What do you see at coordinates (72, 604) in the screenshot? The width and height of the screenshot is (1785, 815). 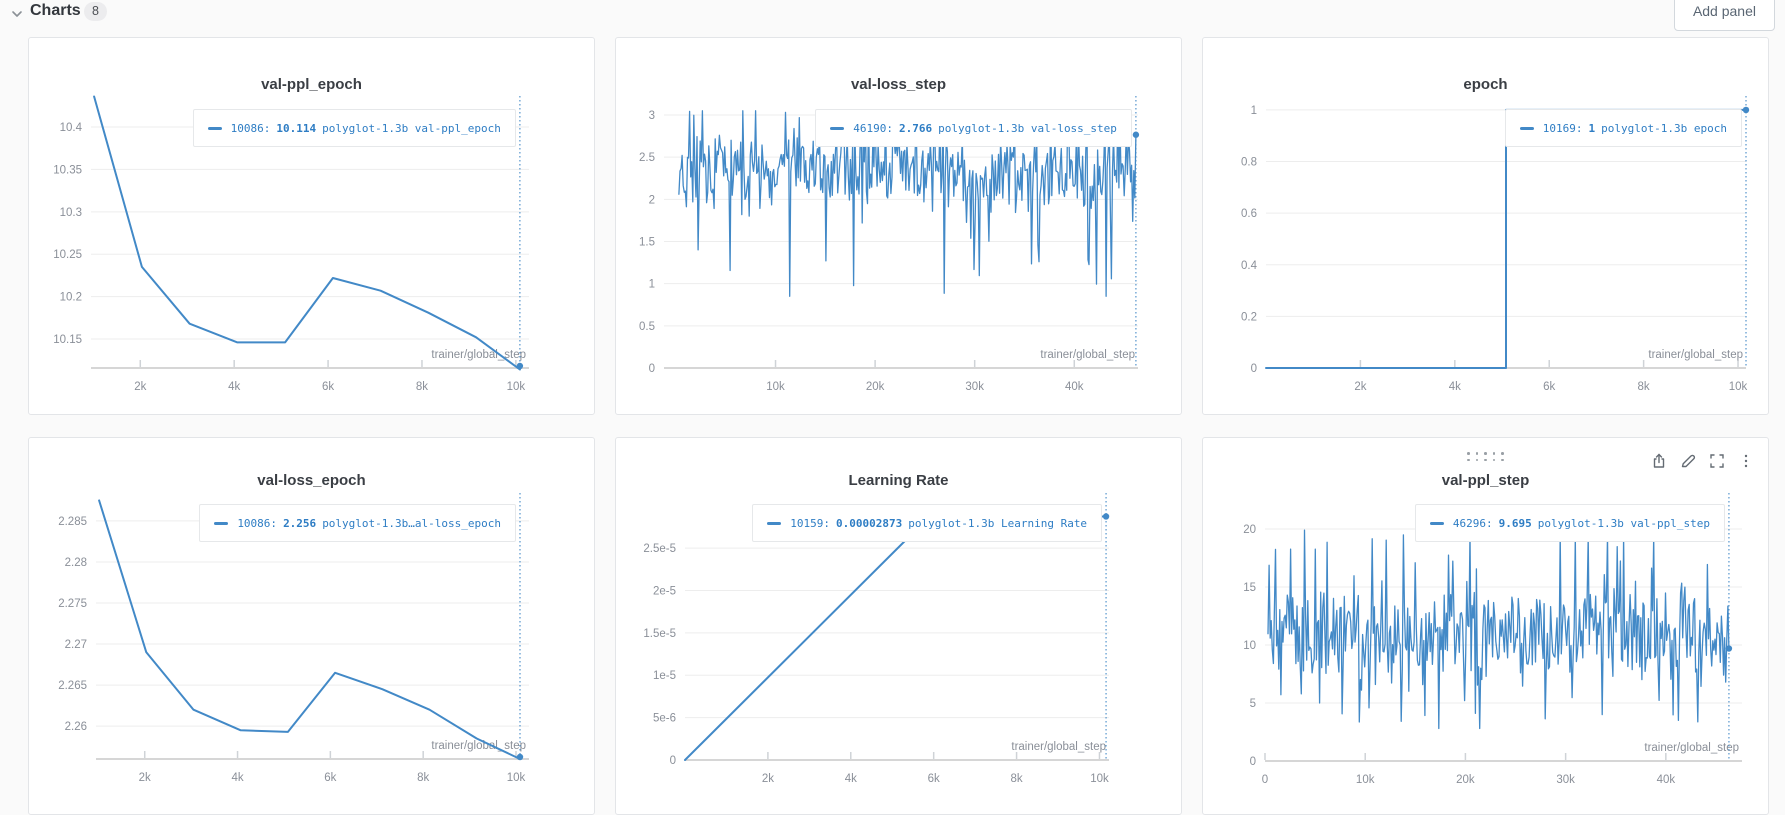 I see `svg-text: 2.275` at bounding box center [72, 604].